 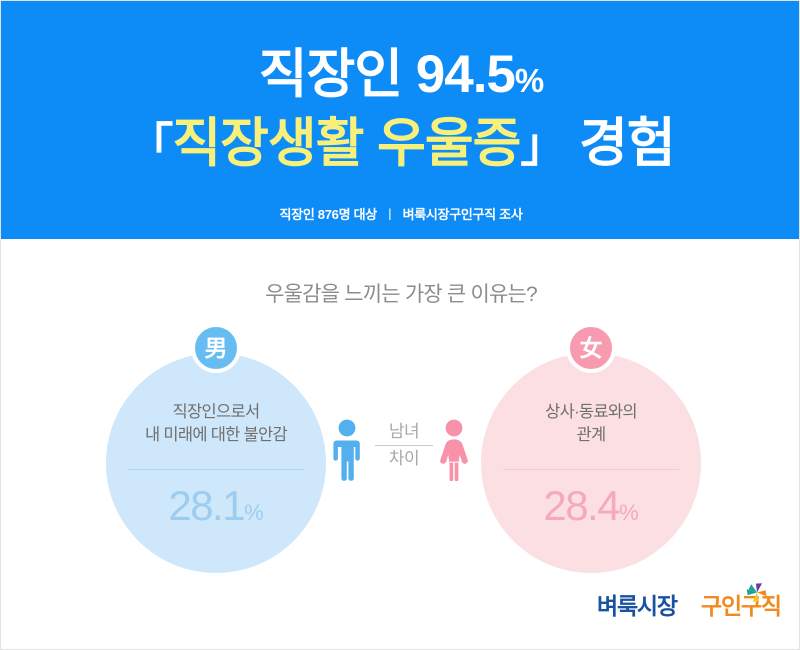 What do you see at coordinates (150, 145) in the screenshot?
I see `open-bracket: 「` at bounding box center [150, 145].